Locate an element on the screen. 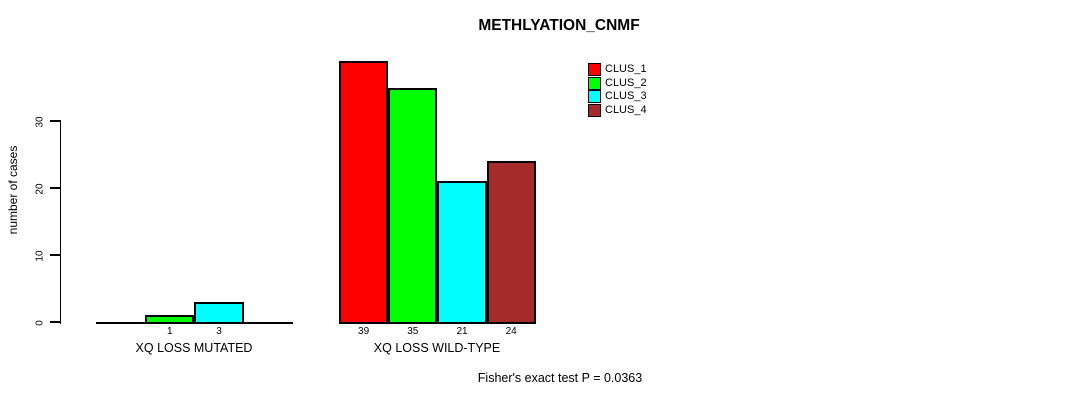 This screenshot has height=400, width=1090. y-axis-line is located at coordinates (60, 222).